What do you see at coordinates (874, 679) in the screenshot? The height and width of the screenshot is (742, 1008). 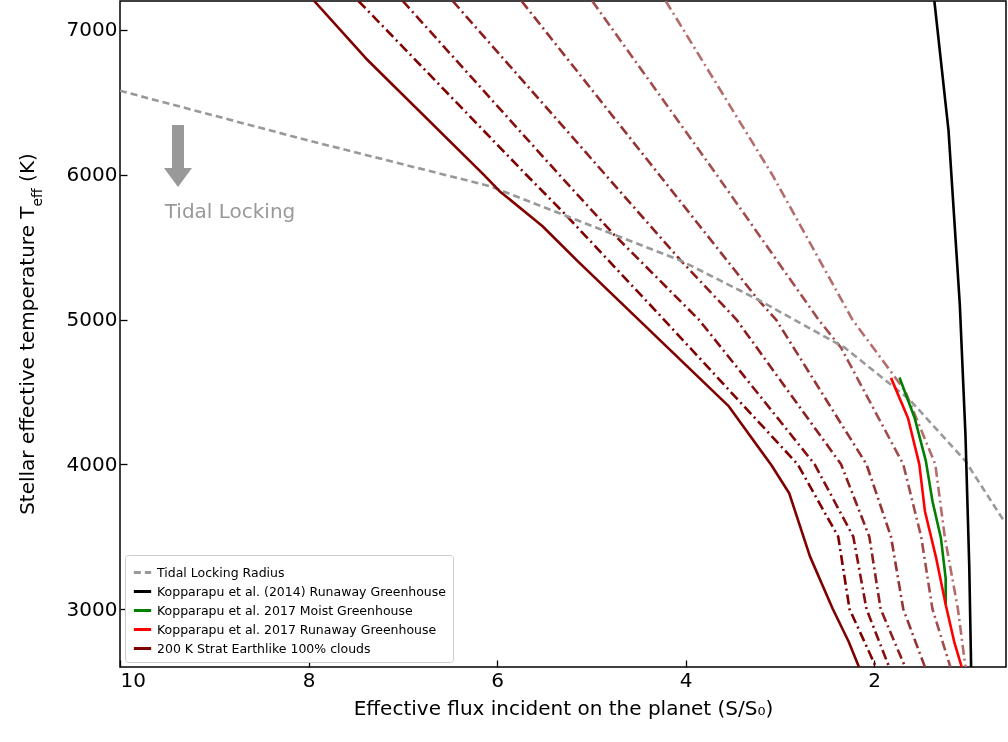 I see `x-tick-label: 2` at bounding box center [874, 679].